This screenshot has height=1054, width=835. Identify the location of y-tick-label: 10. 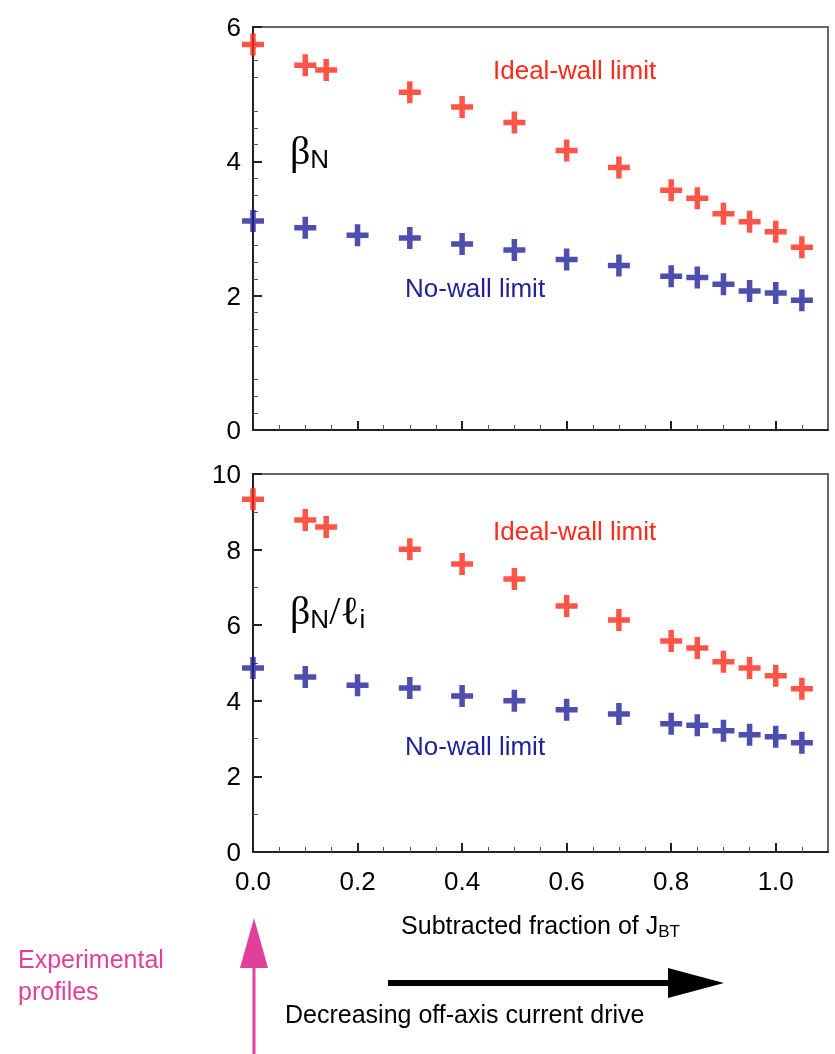
(226, 474).